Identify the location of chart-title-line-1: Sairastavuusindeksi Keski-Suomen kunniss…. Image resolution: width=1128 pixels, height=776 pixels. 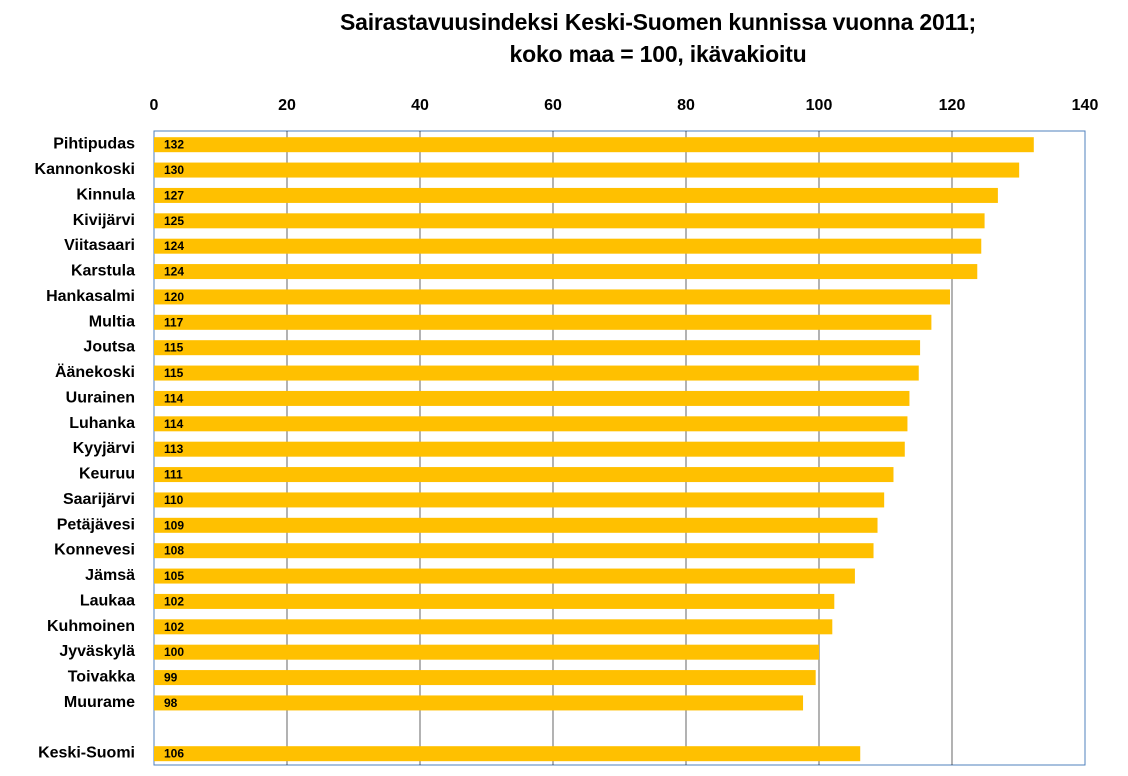
(657, 22).